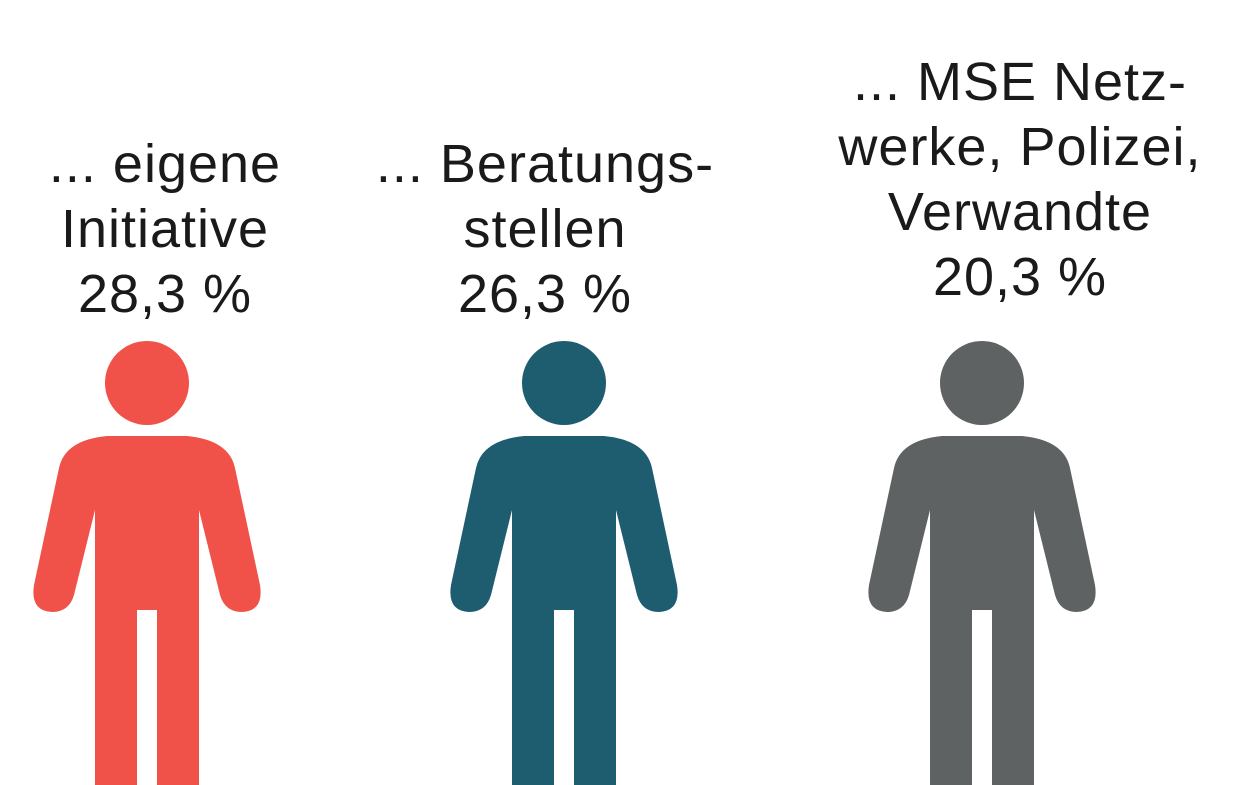 The image size is (1243, 785). What do you see at coordinates (544, 229) in the screenshot?
I see `label-line: stellen` at bounding box center [544, 229].